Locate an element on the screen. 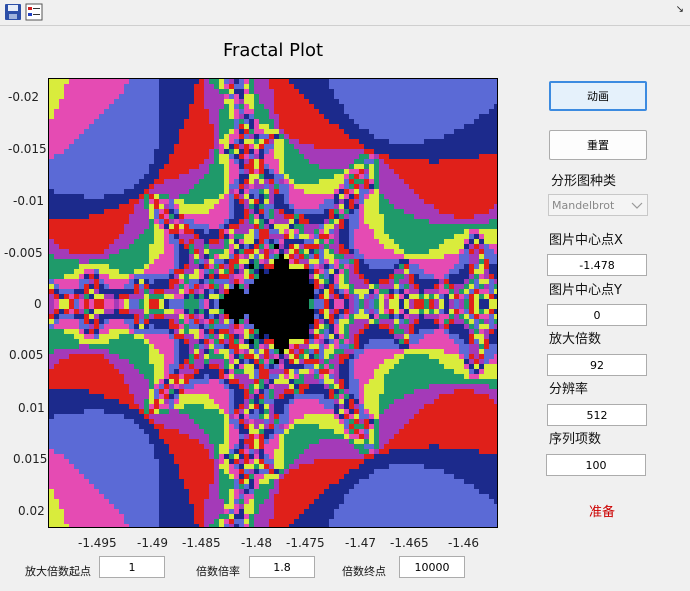  zoom-end-input: 10000 is located at coordinates (432, 567).